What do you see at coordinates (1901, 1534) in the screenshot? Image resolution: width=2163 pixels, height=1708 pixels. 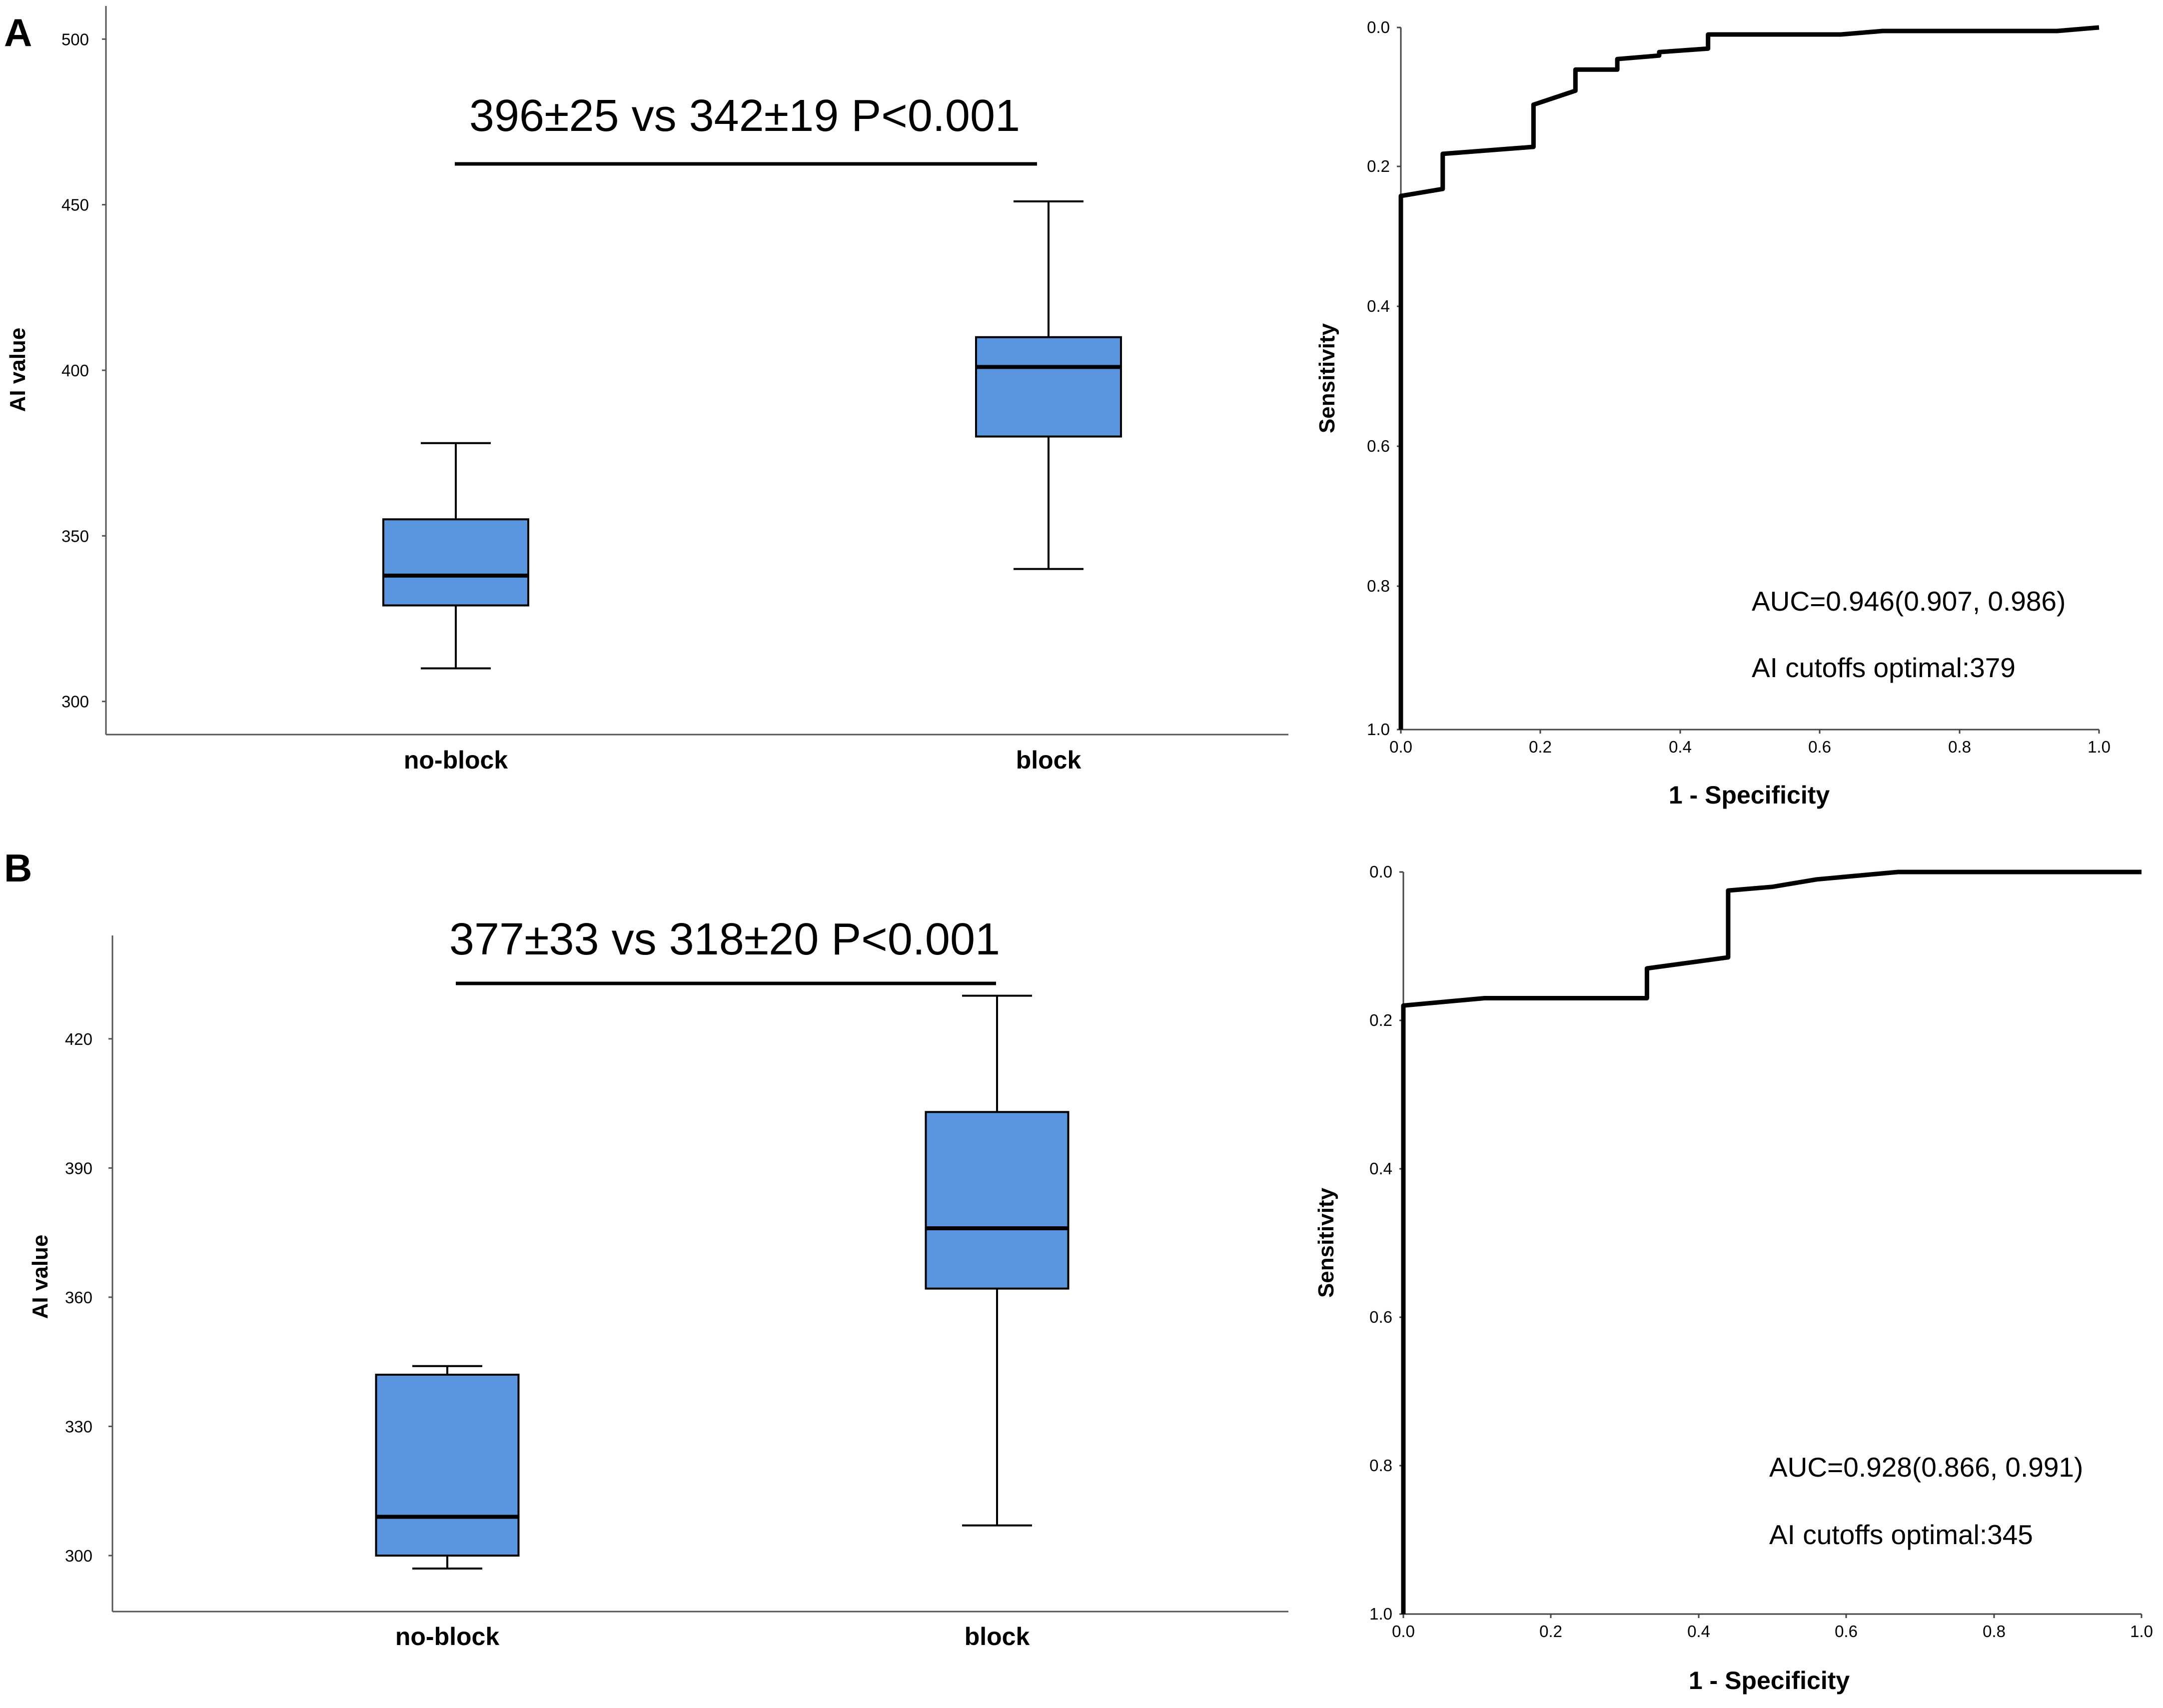 I see `cutoff-label: AI cutoffs optimal:345` at bounding box center [1901, 1534].